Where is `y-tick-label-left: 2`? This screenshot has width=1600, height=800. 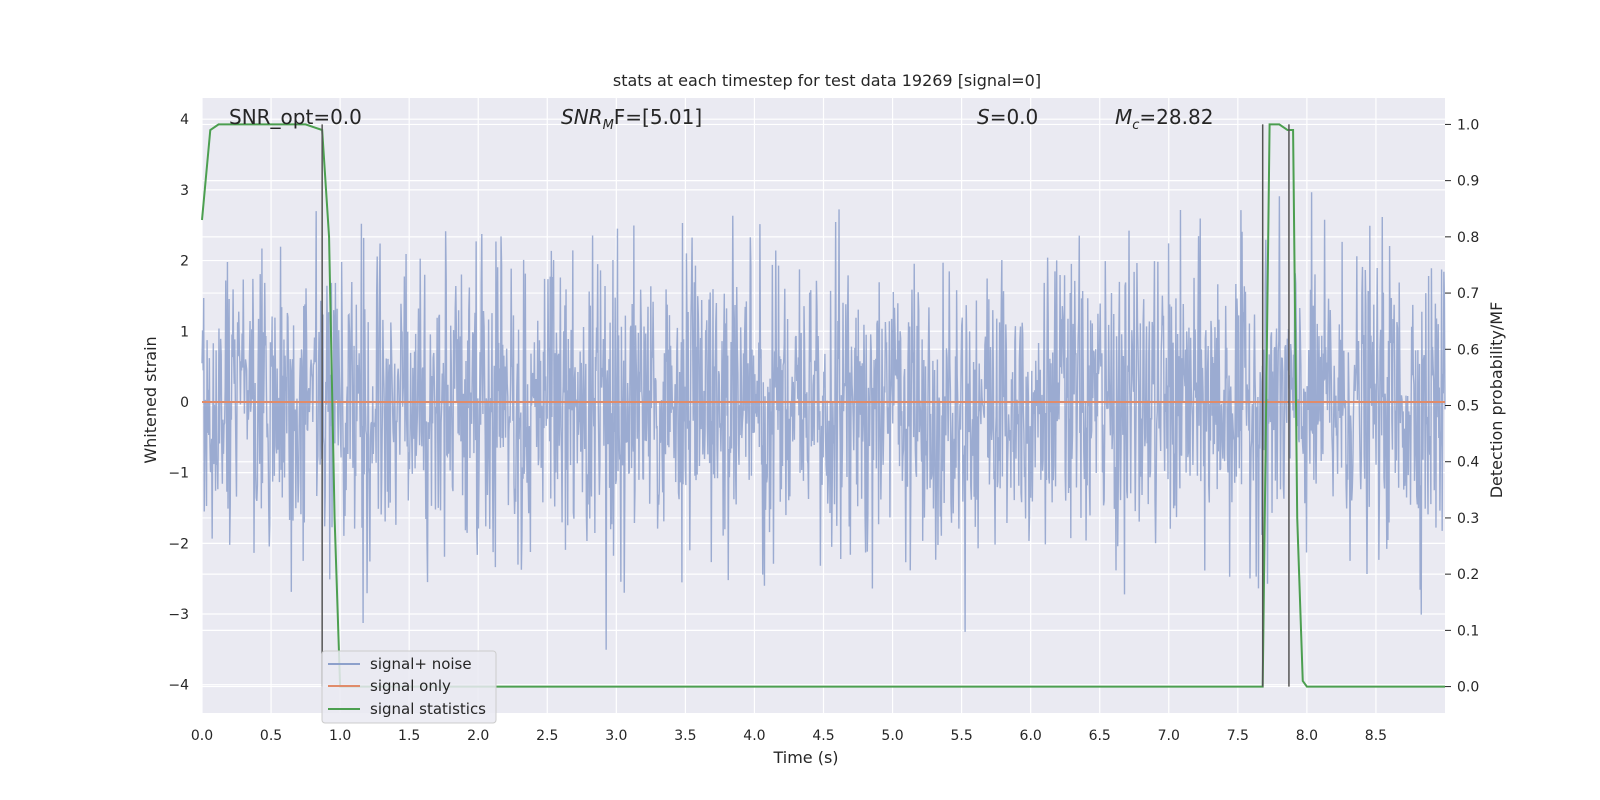 y-tick-label-left: 2 is located at coordinates (184, 262).